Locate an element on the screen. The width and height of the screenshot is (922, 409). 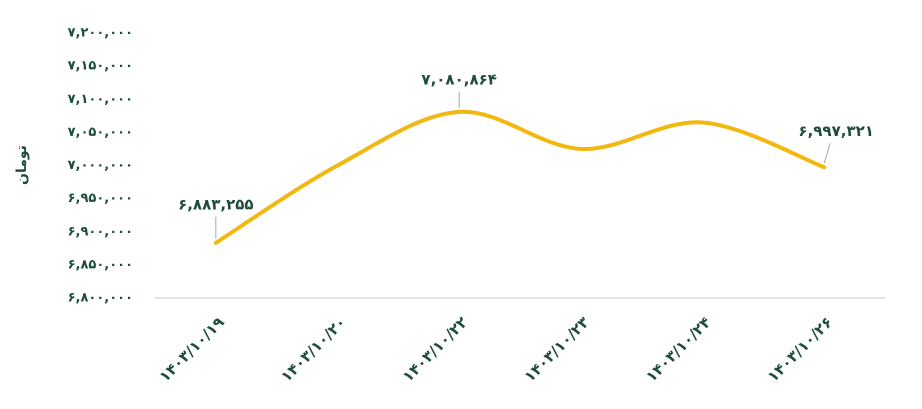
data-label: ۷,۰۸۰,۸۶۴ is located at coordinates (458, 79).